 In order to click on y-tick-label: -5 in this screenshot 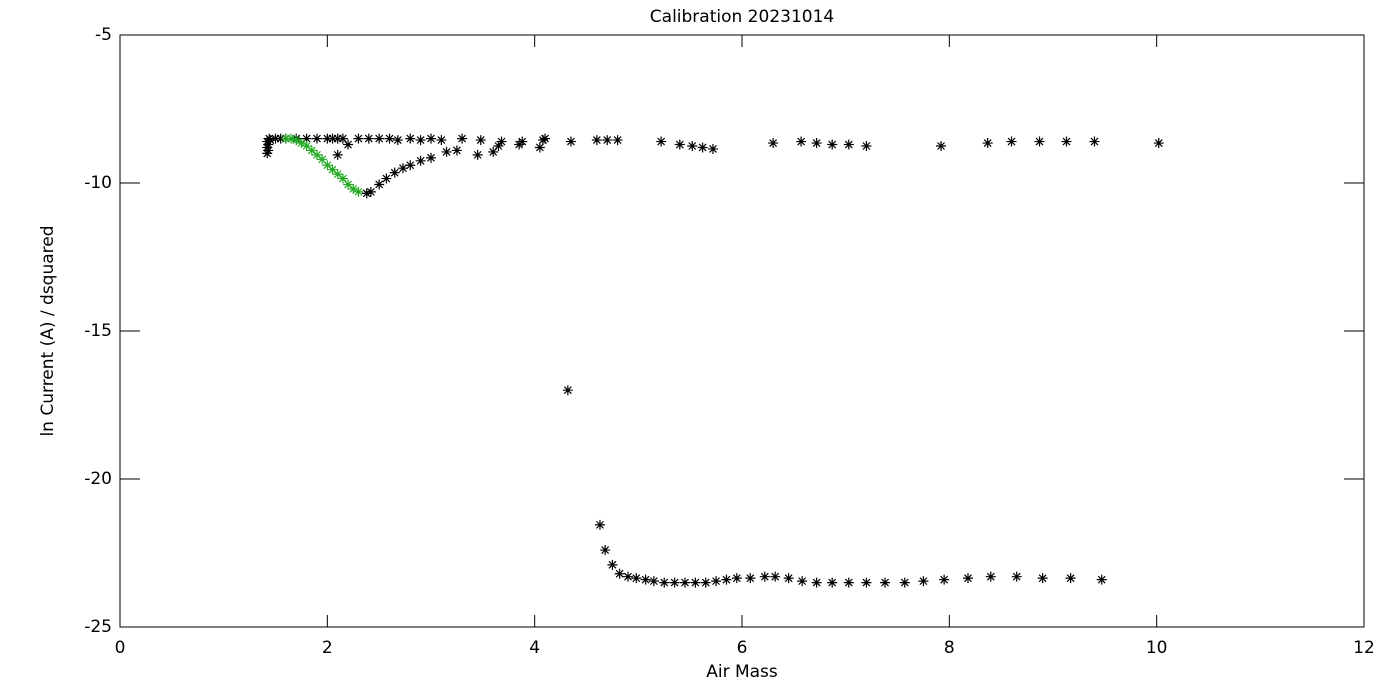, I will do `click(103, 35)`.